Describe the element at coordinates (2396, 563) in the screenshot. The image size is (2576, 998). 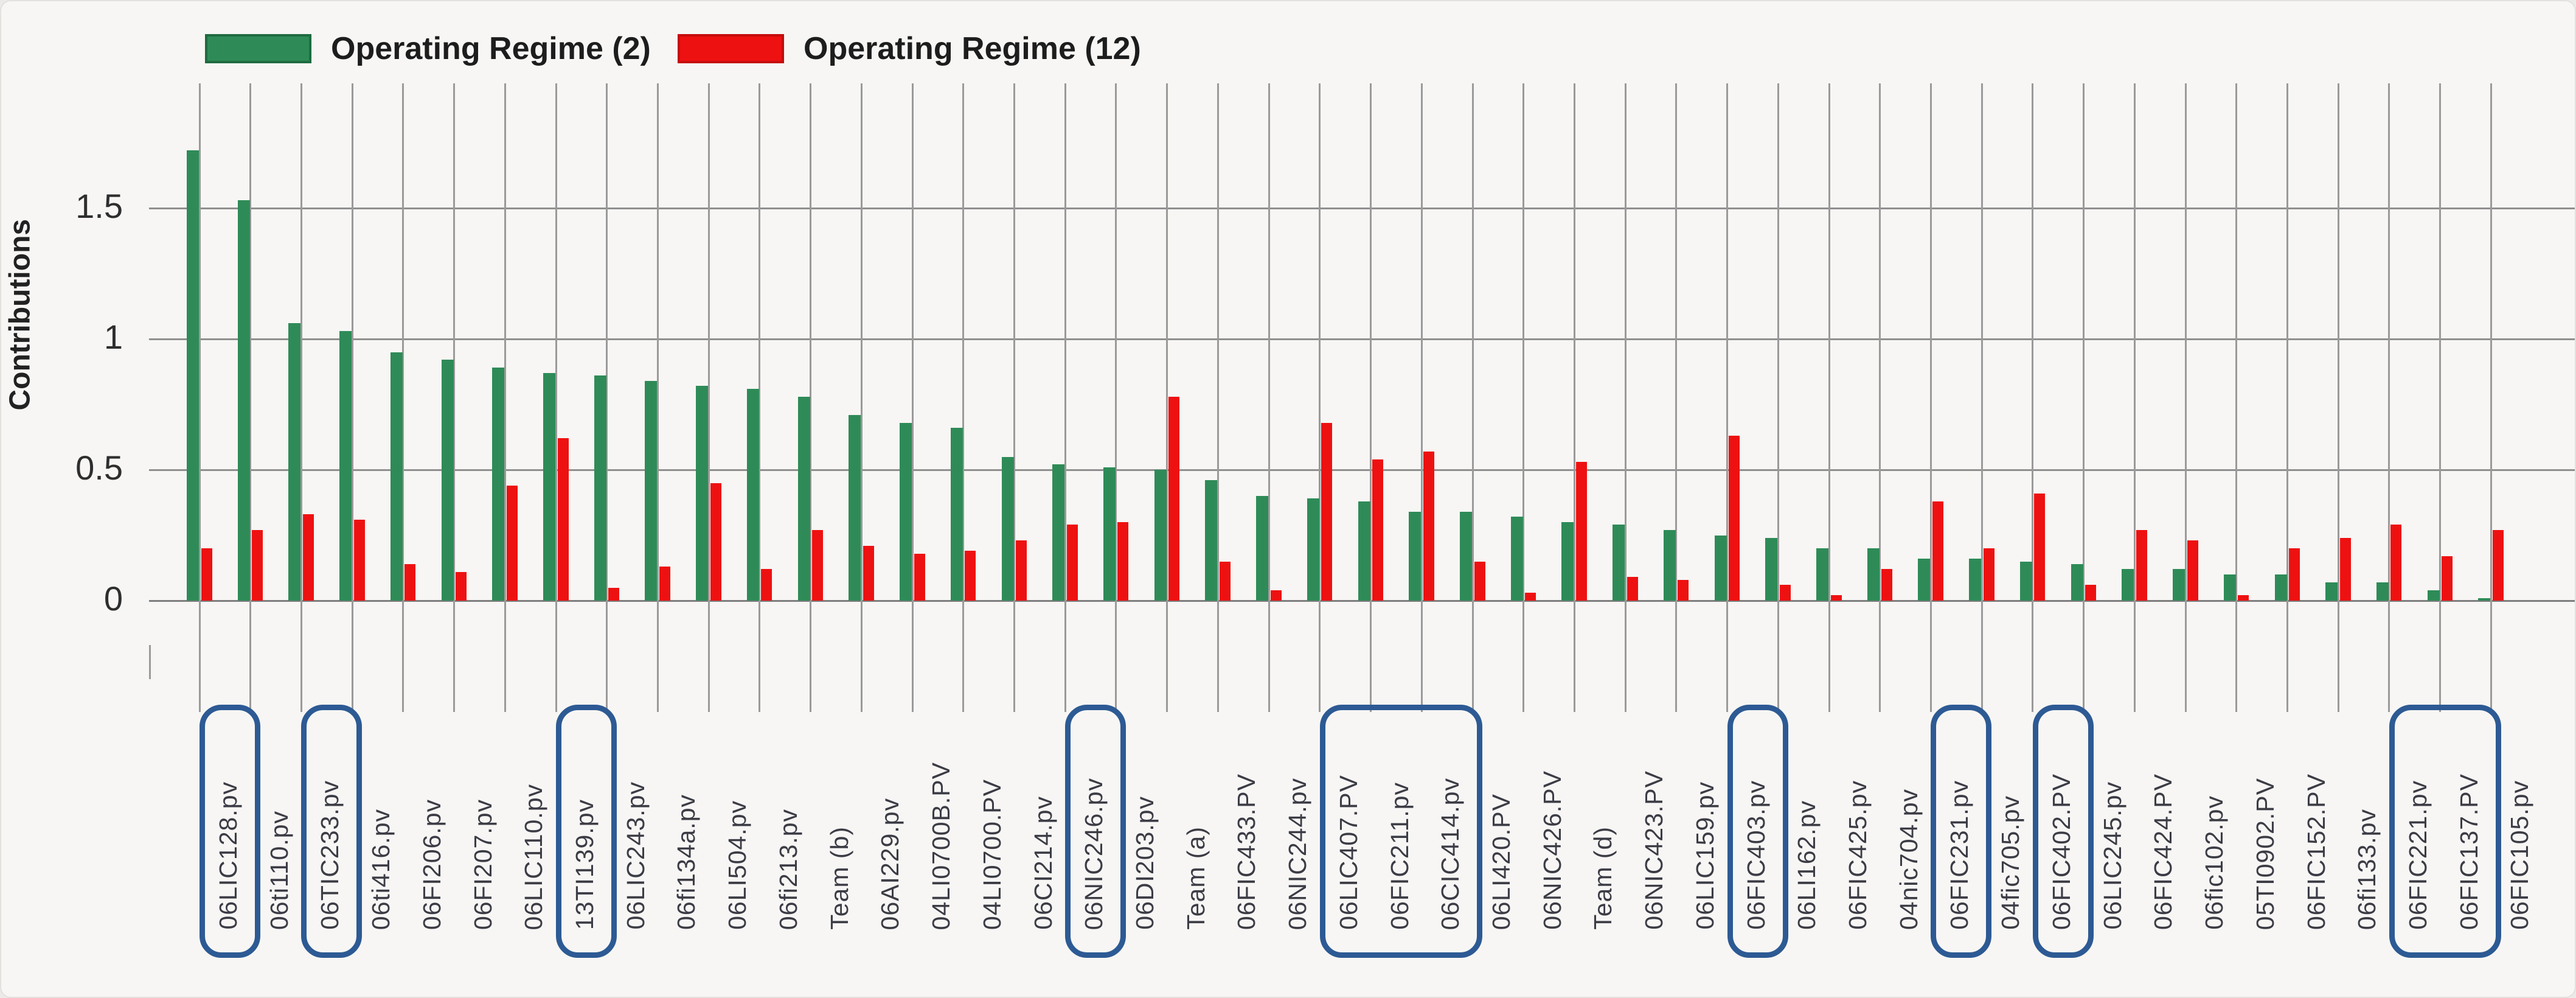
I see `bar-regime12-06FIC221.pv` at that location.